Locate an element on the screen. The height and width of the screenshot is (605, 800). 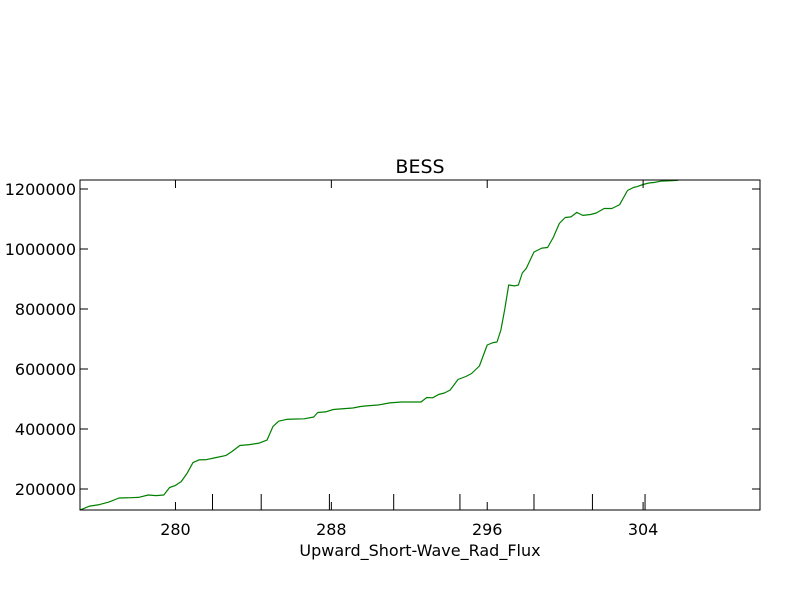
y-tick-label: 200000 is located at coordinates (45, 489).